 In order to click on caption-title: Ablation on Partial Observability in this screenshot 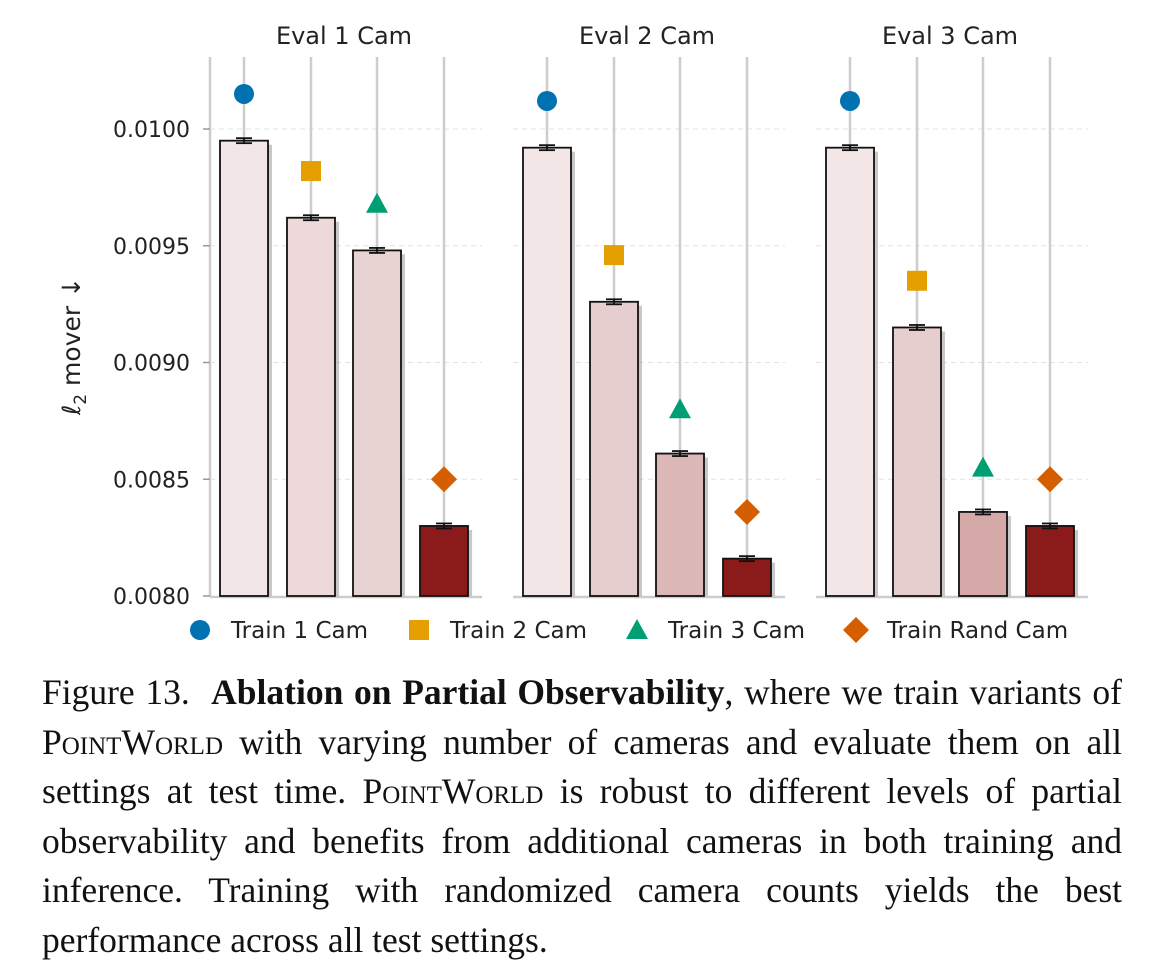, I will do `click(468, 692)`.